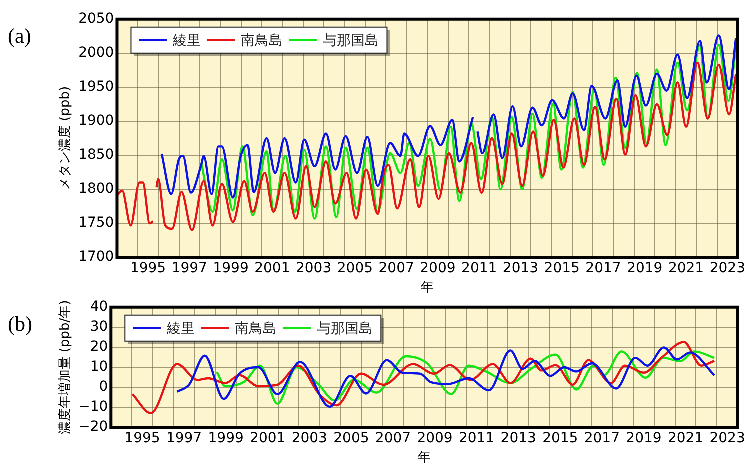 The width and height of the screenshot is (752, 471). What do you see at coordinates (93, 407) in the screenshot?
I see `y-tick-label: −10` at bounding box center [93, 407].